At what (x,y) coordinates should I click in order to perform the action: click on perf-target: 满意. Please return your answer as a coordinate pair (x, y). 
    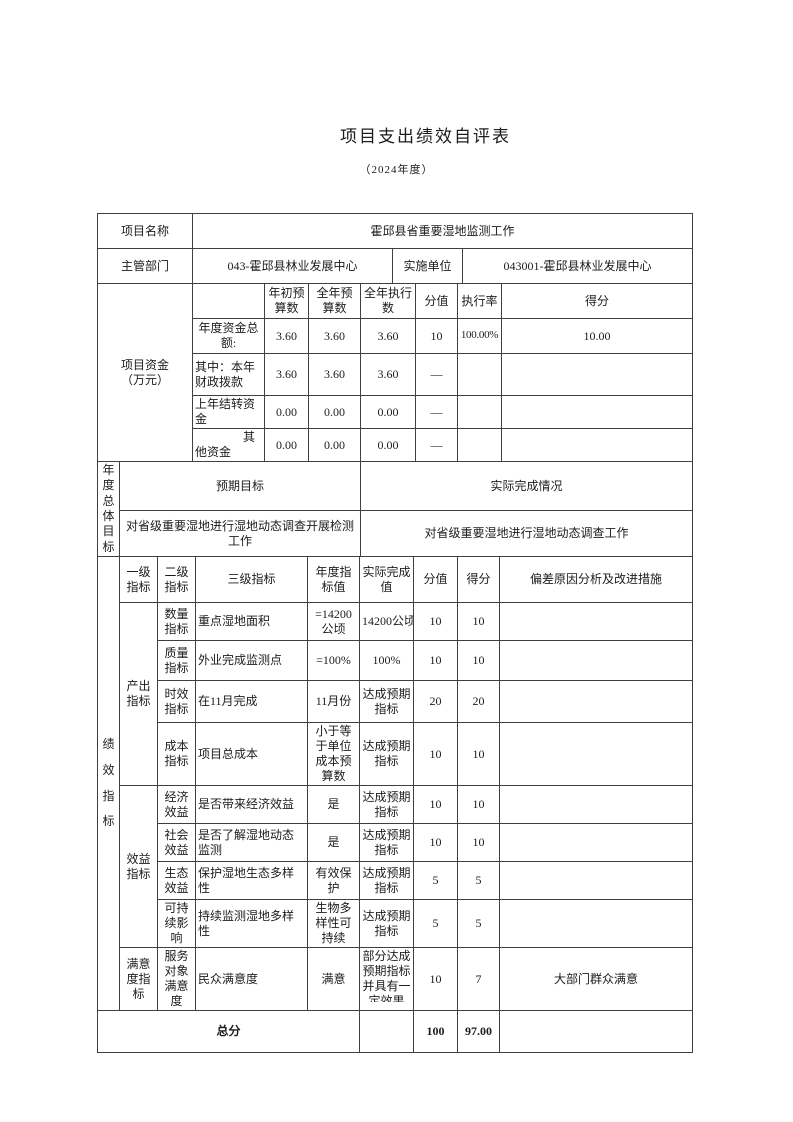
    Looking at the image, I should click on (333, 979).